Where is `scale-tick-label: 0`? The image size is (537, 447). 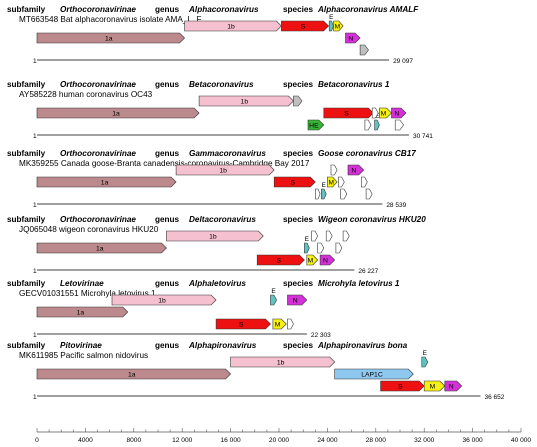 scale-tick-label: 0 is located at coordinates (37, 440).